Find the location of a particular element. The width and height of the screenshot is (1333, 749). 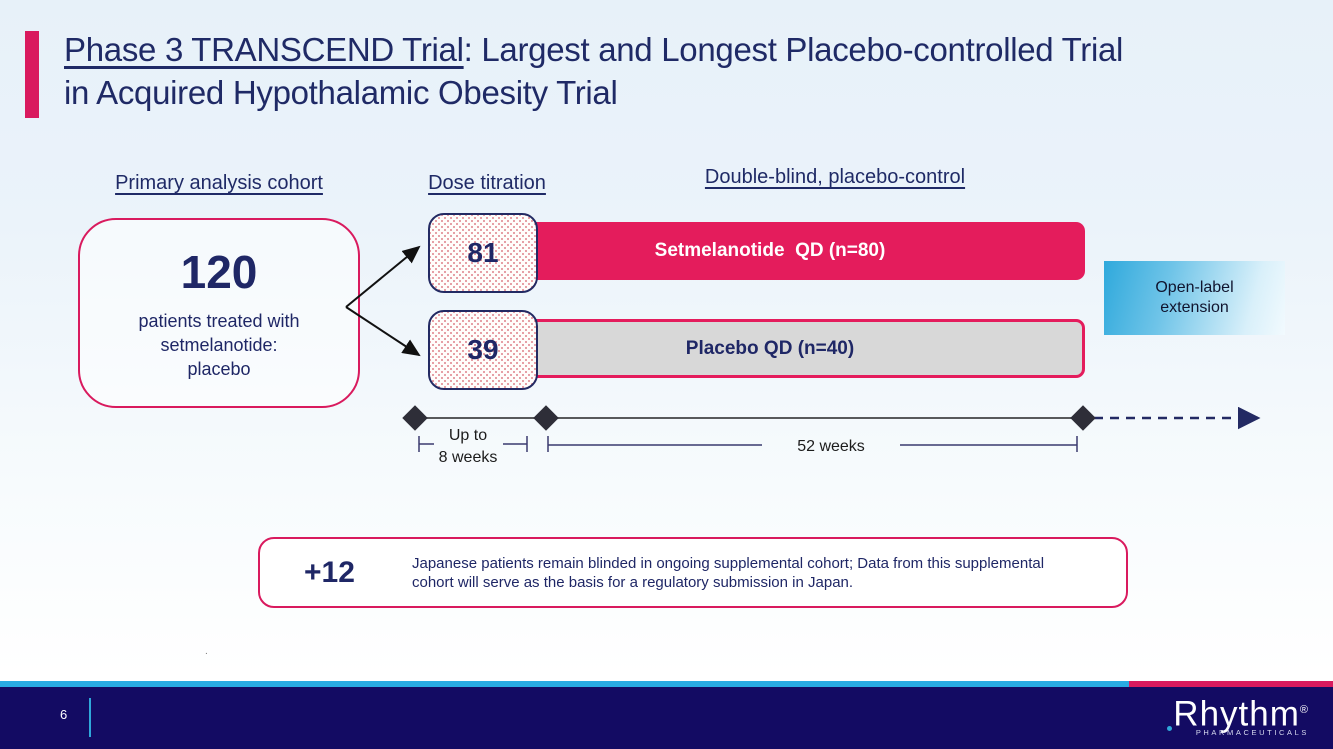

titration-count-box-placebo: 39 is located at coordinates (483, 350).